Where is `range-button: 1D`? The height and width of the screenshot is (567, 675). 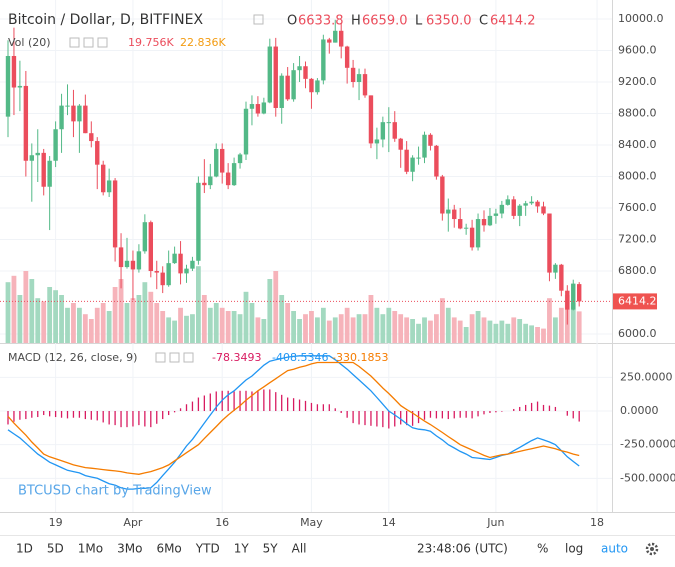 range-button: 1D is located at coordinates (24, 549).